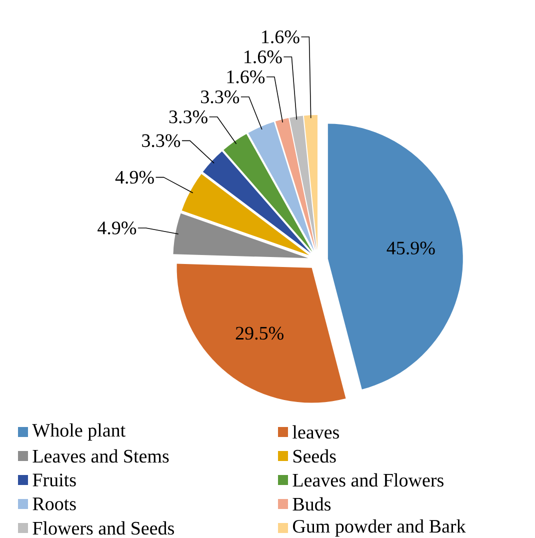  I want to click on data-label: 45.9%, so click(410, 248).